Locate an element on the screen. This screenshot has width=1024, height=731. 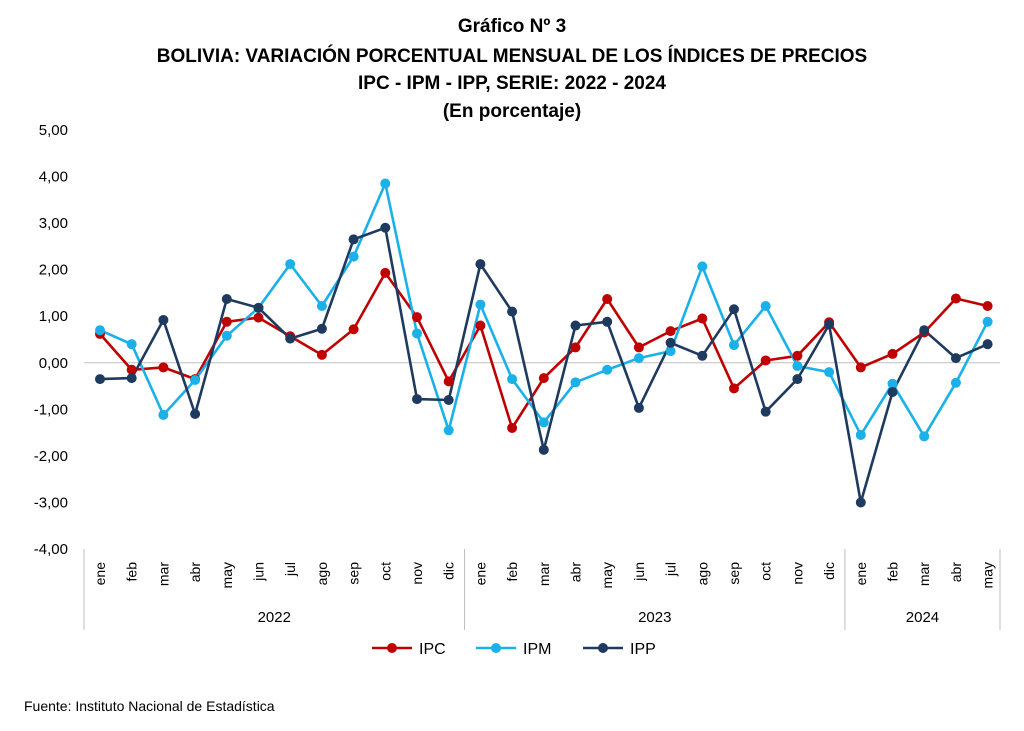
legend-marker-ipp is located at coordinates (603, 648).